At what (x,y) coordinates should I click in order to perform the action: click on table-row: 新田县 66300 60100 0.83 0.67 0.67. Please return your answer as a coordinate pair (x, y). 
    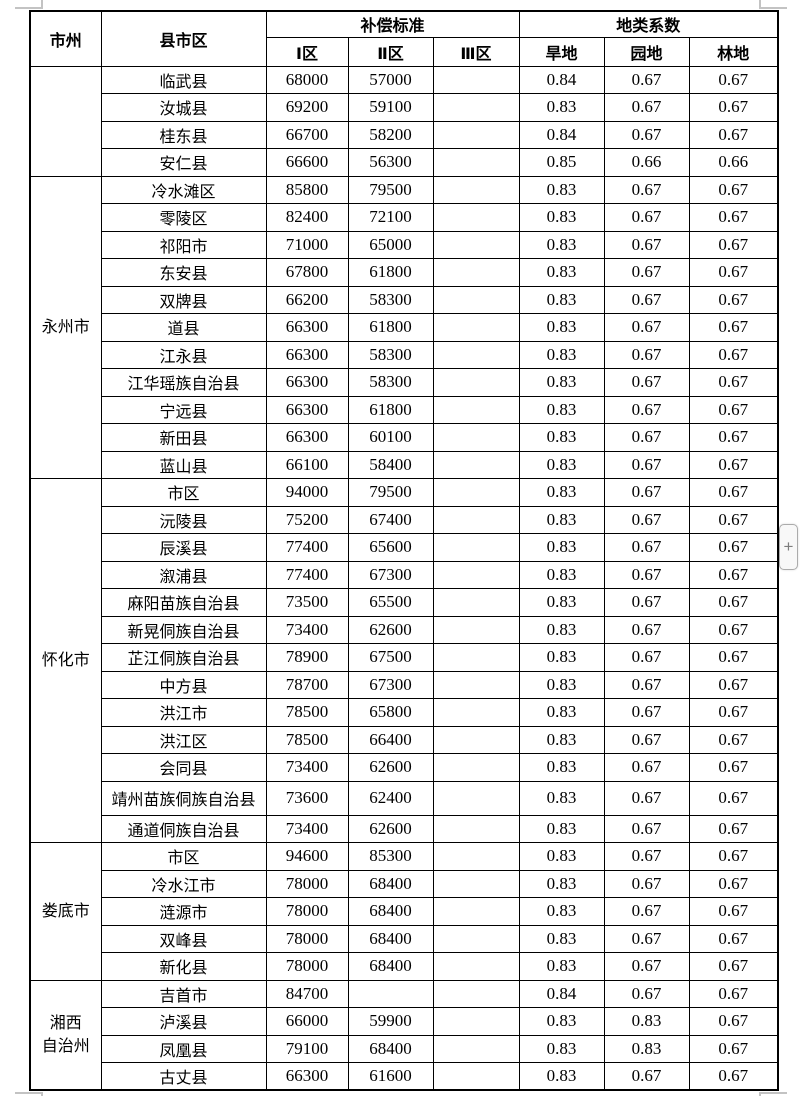
    Looking at the image, I should click on (404, 437).